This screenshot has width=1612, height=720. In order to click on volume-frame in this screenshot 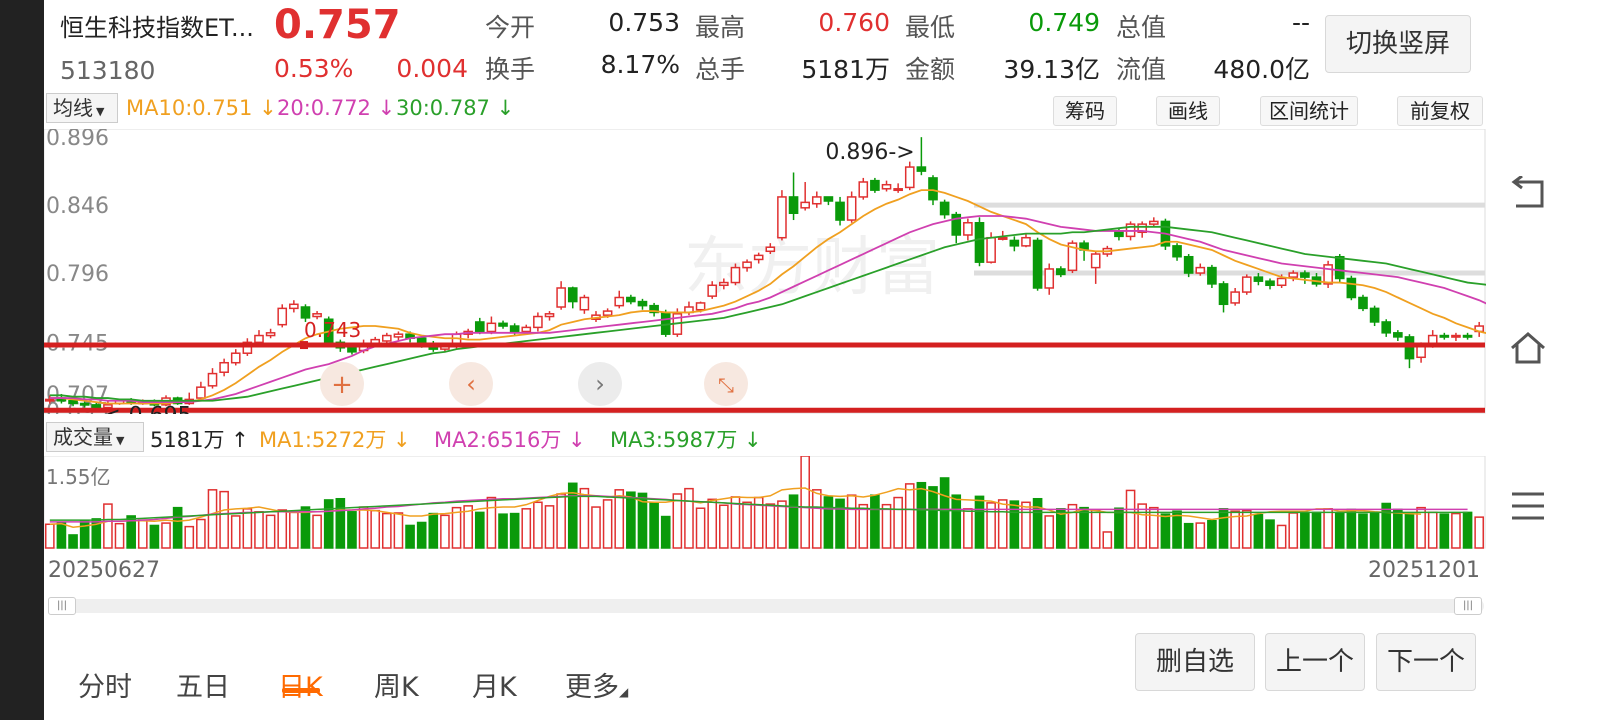, I will do `click(765, 502)`.